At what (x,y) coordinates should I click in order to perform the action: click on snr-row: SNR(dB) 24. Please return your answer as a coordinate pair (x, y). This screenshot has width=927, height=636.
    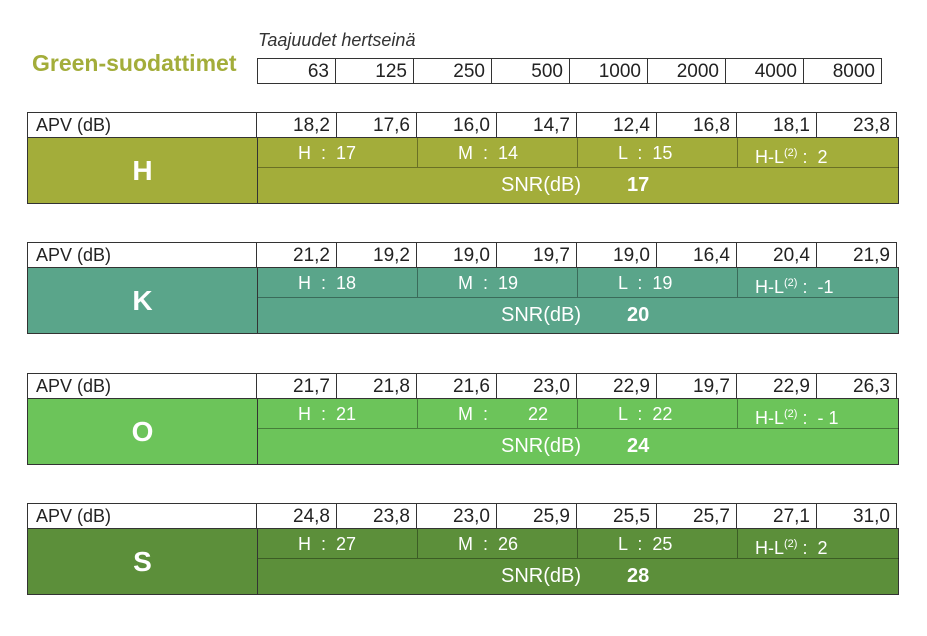
    Looking at the image, I should click on (578, 446).